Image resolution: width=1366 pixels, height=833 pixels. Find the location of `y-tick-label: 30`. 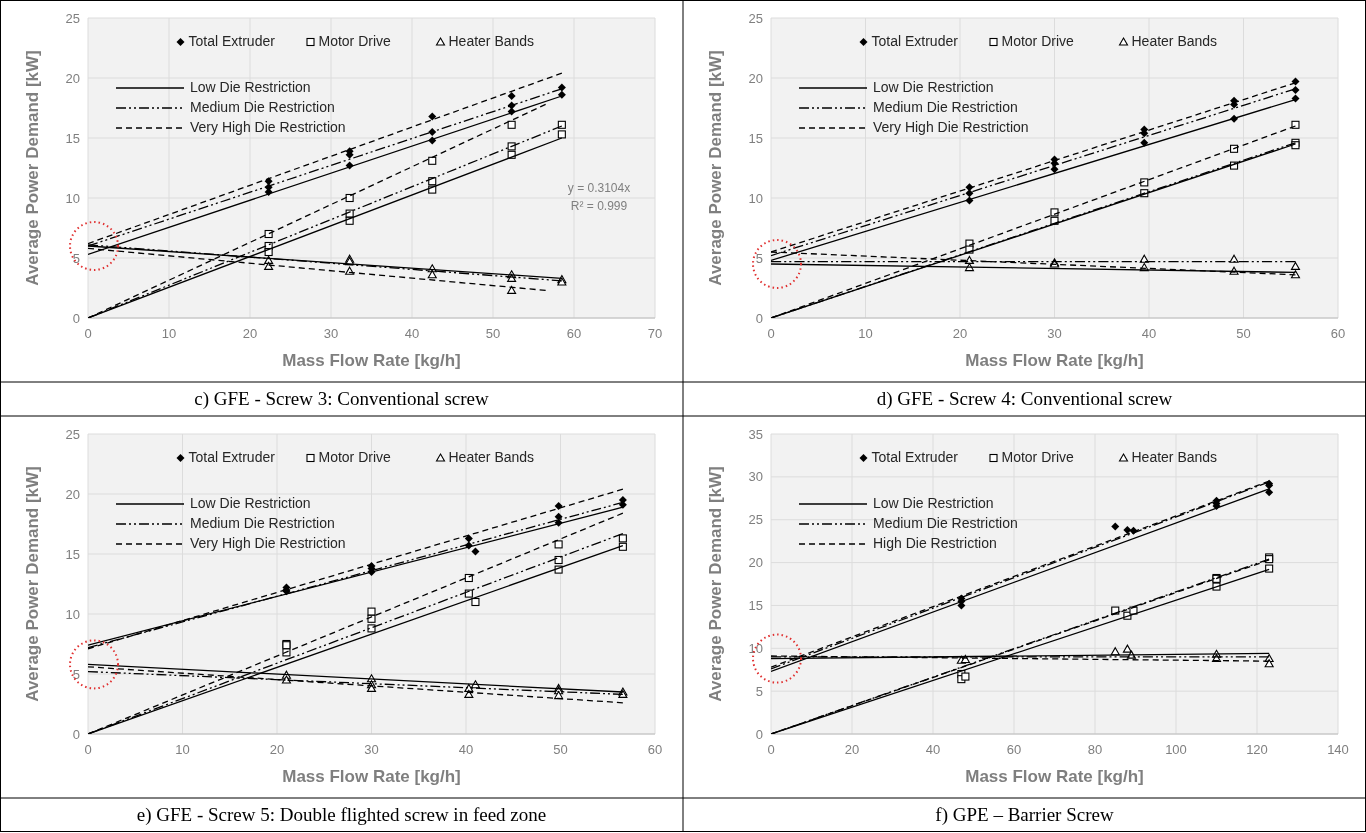

y-tick-label: 30 is located at coordinates (755, 477).